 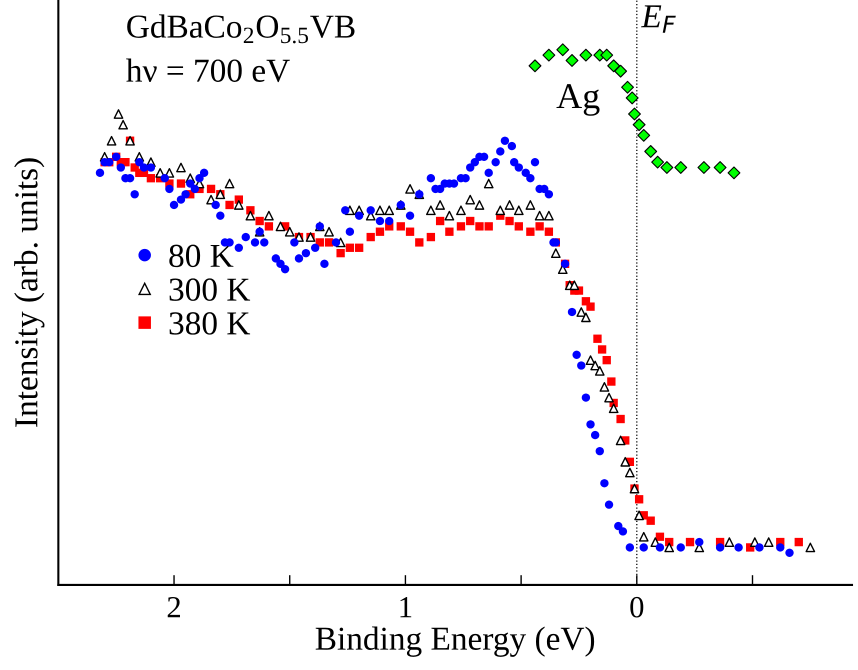 What do you see at coordinates (201, 256) in the screenshot?
I see `legend-label: 80 K` at bounding box center [201, 256].